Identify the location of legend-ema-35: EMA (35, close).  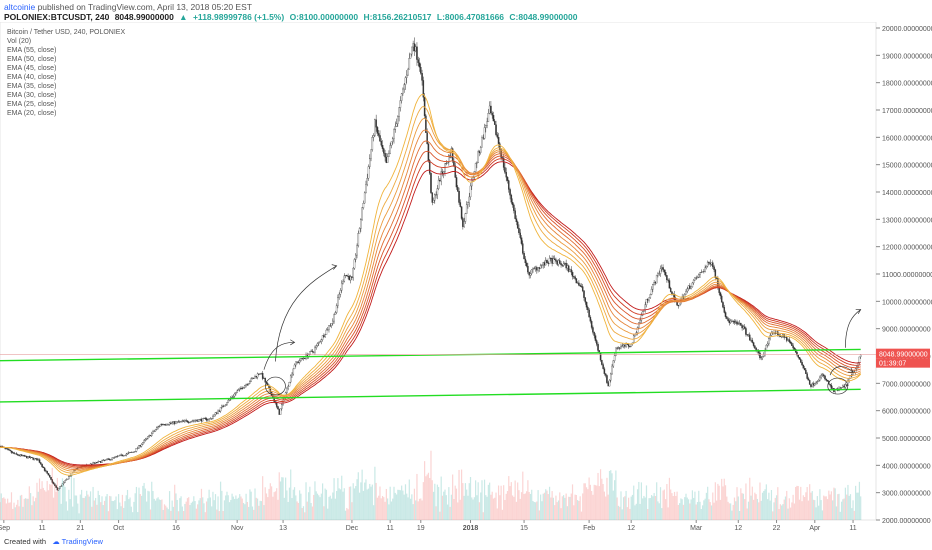
(32, 86).